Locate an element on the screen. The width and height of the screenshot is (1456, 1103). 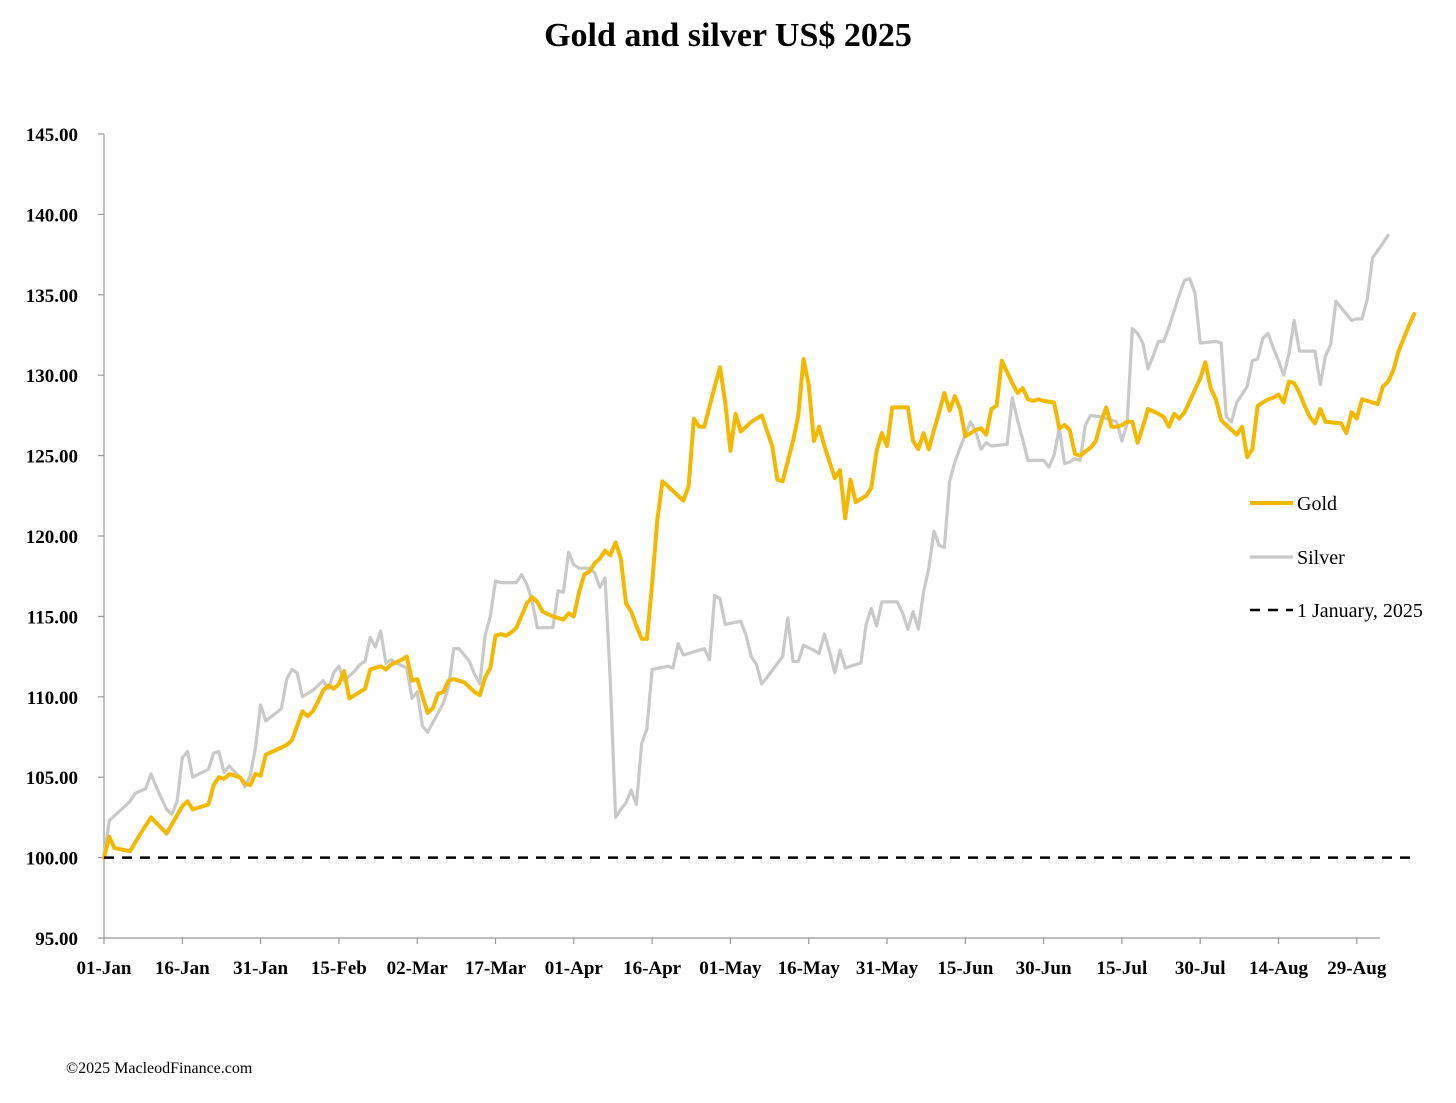
y-tick-label: 100.00 is located at coordinates (52, 859).